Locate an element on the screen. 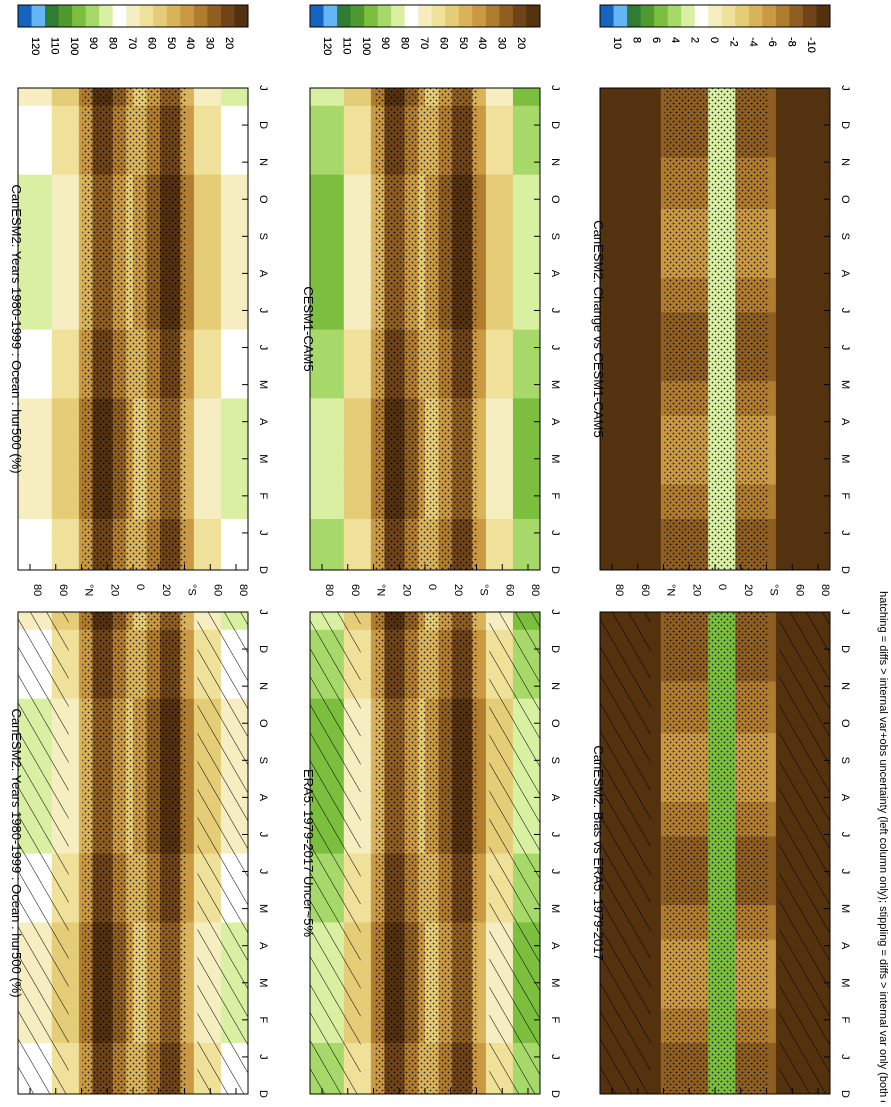 The height and width of the screenshot is (1107, 891). colorbar-label: 120 is located at coordinates (35, 46).